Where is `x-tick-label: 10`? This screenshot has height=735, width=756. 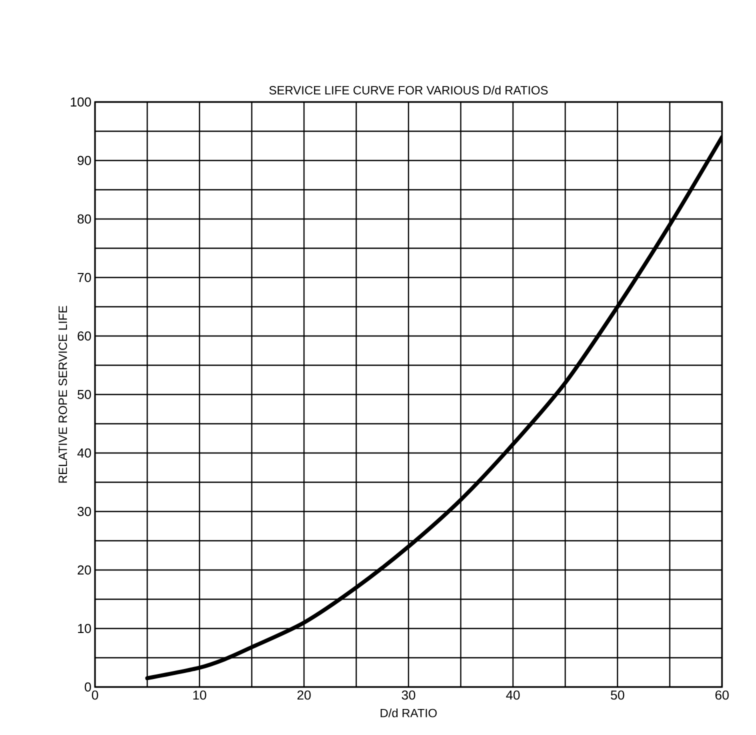 x-tick-label: 10 is located at coordinates (199, 695).